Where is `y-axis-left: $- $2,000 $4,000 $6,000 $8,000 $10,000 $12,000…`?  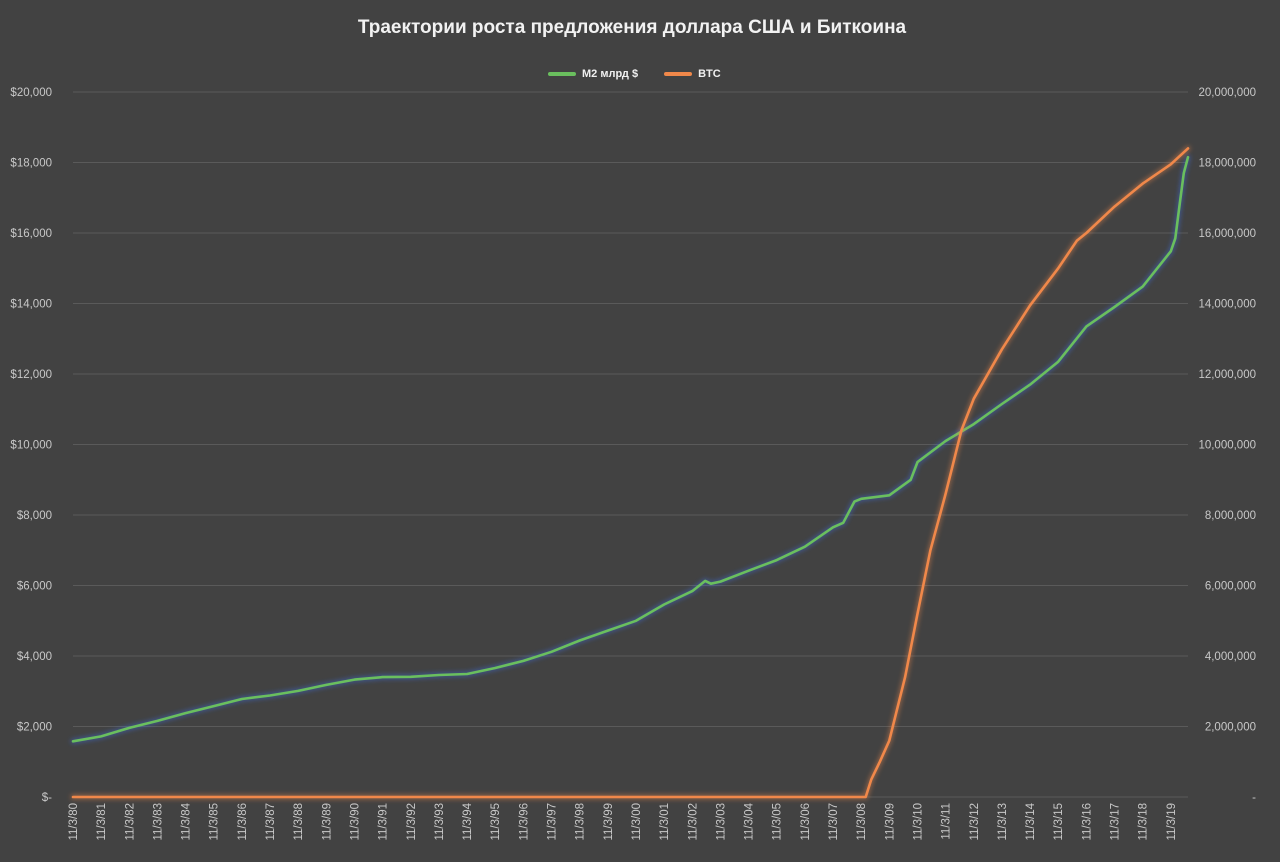
y-axis-left: $- $2,000 $4,000 $6,000 $8,000 $10,000 $12,000… is located at coordinates (31, 445).